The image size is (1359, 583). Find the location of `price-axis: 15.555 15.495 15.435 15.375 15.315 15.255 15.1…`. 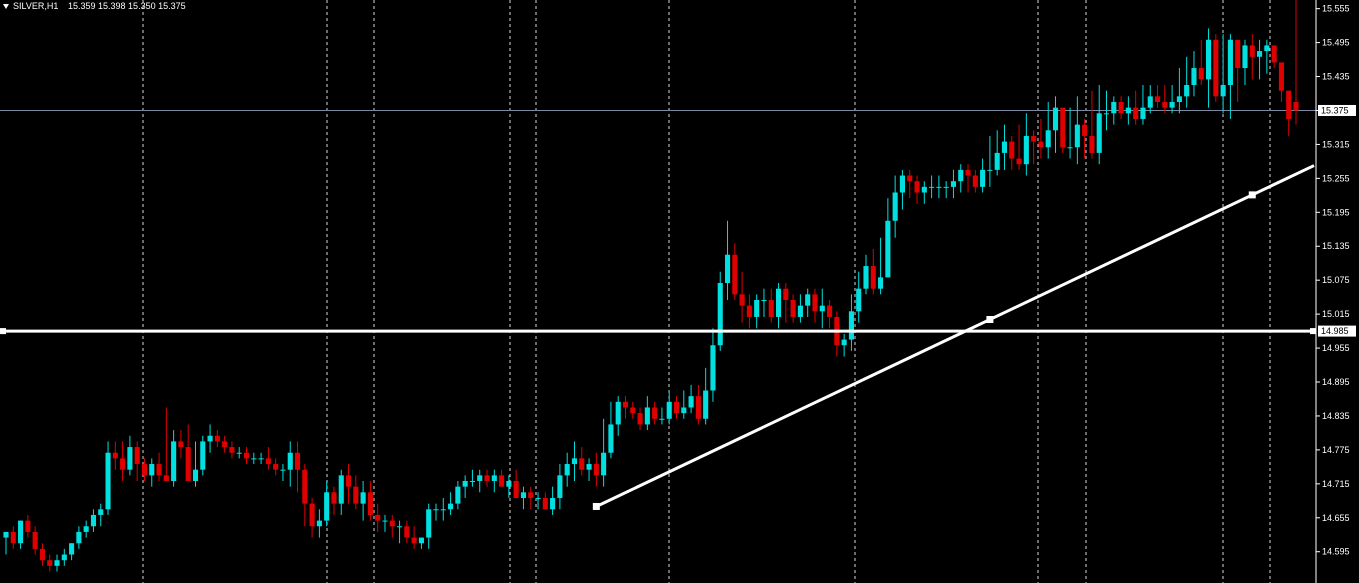

price-axis: 15.555 15.495 15.435 15.375 15.315 15.255 15.1… is located at coordinates (1333, 280).